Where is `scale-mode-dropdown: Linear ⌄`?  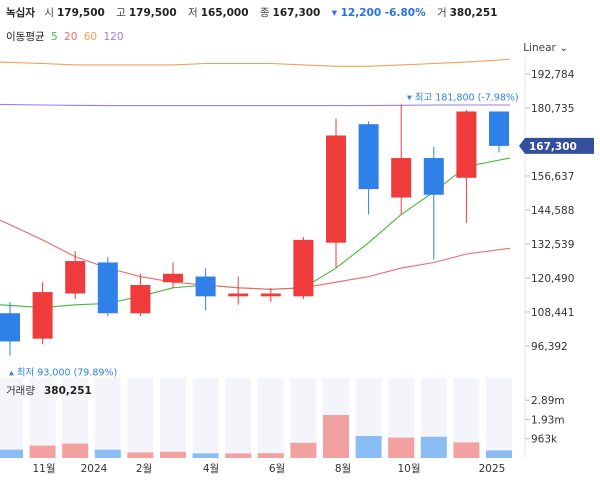 scale-mode-dropdown: Linear ⌄ is located at coordinates (545, 48).